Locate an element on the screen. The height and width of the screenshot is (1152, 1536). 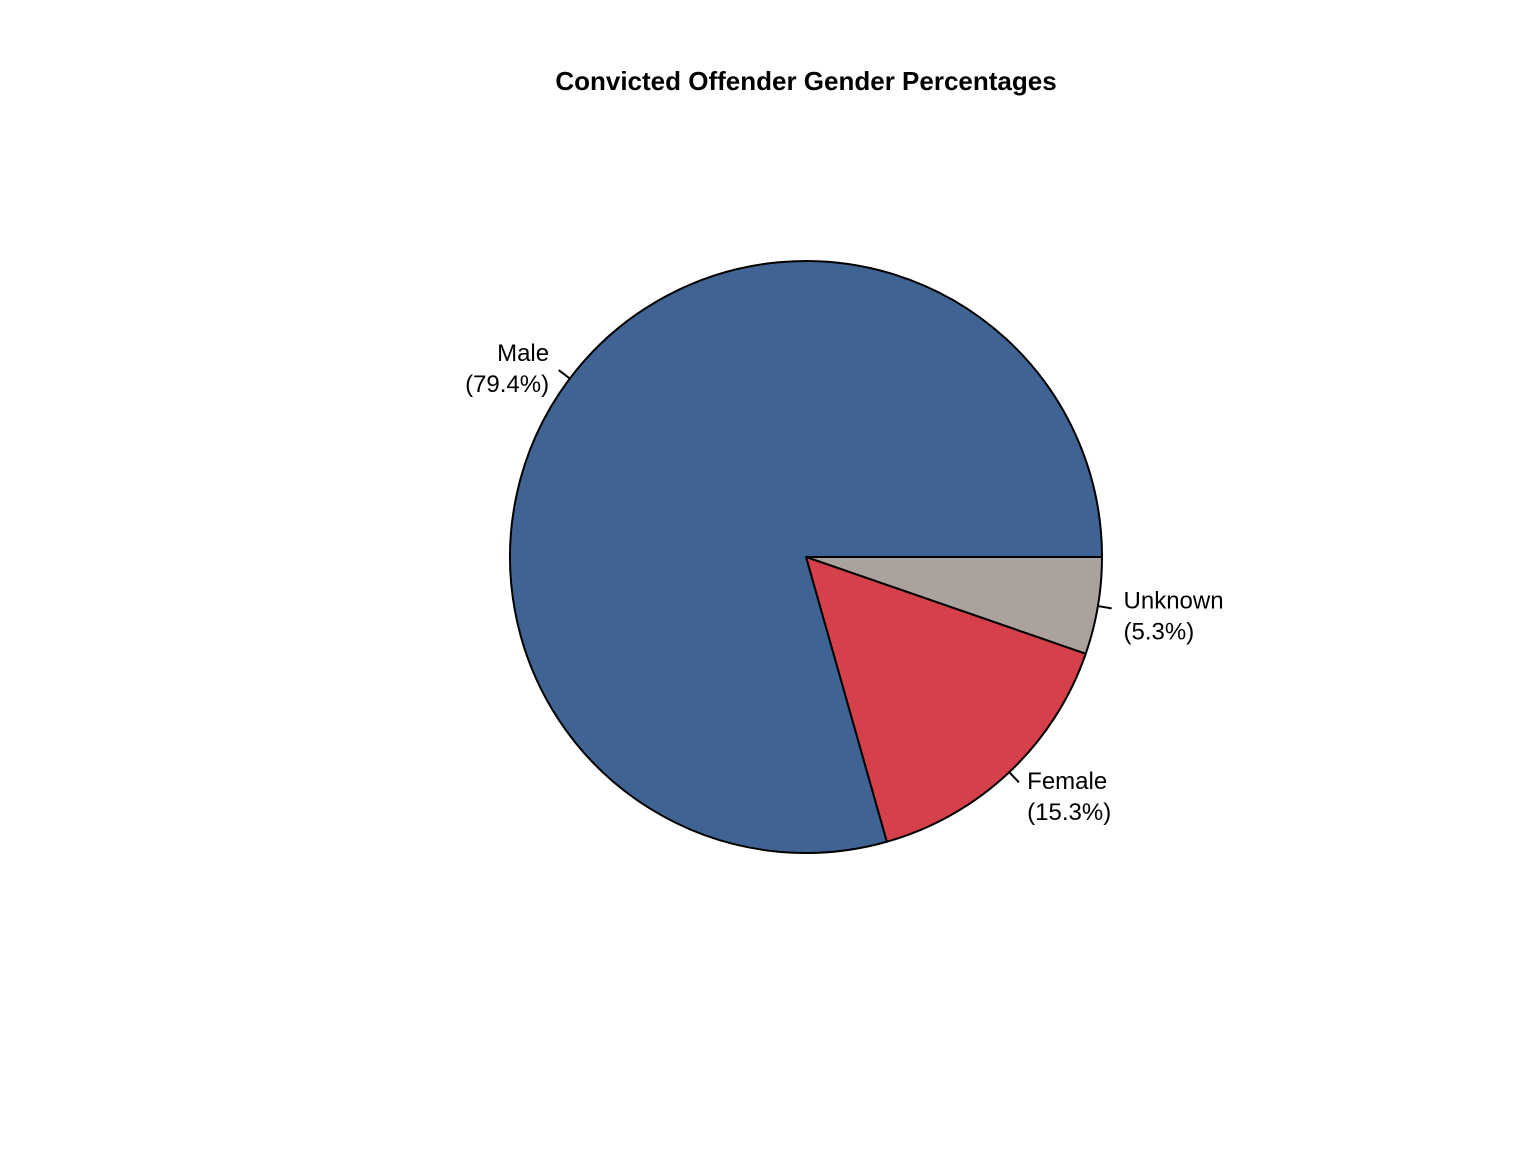
slice-percent-male: (79.4%) is located at coordinates (507, 384).